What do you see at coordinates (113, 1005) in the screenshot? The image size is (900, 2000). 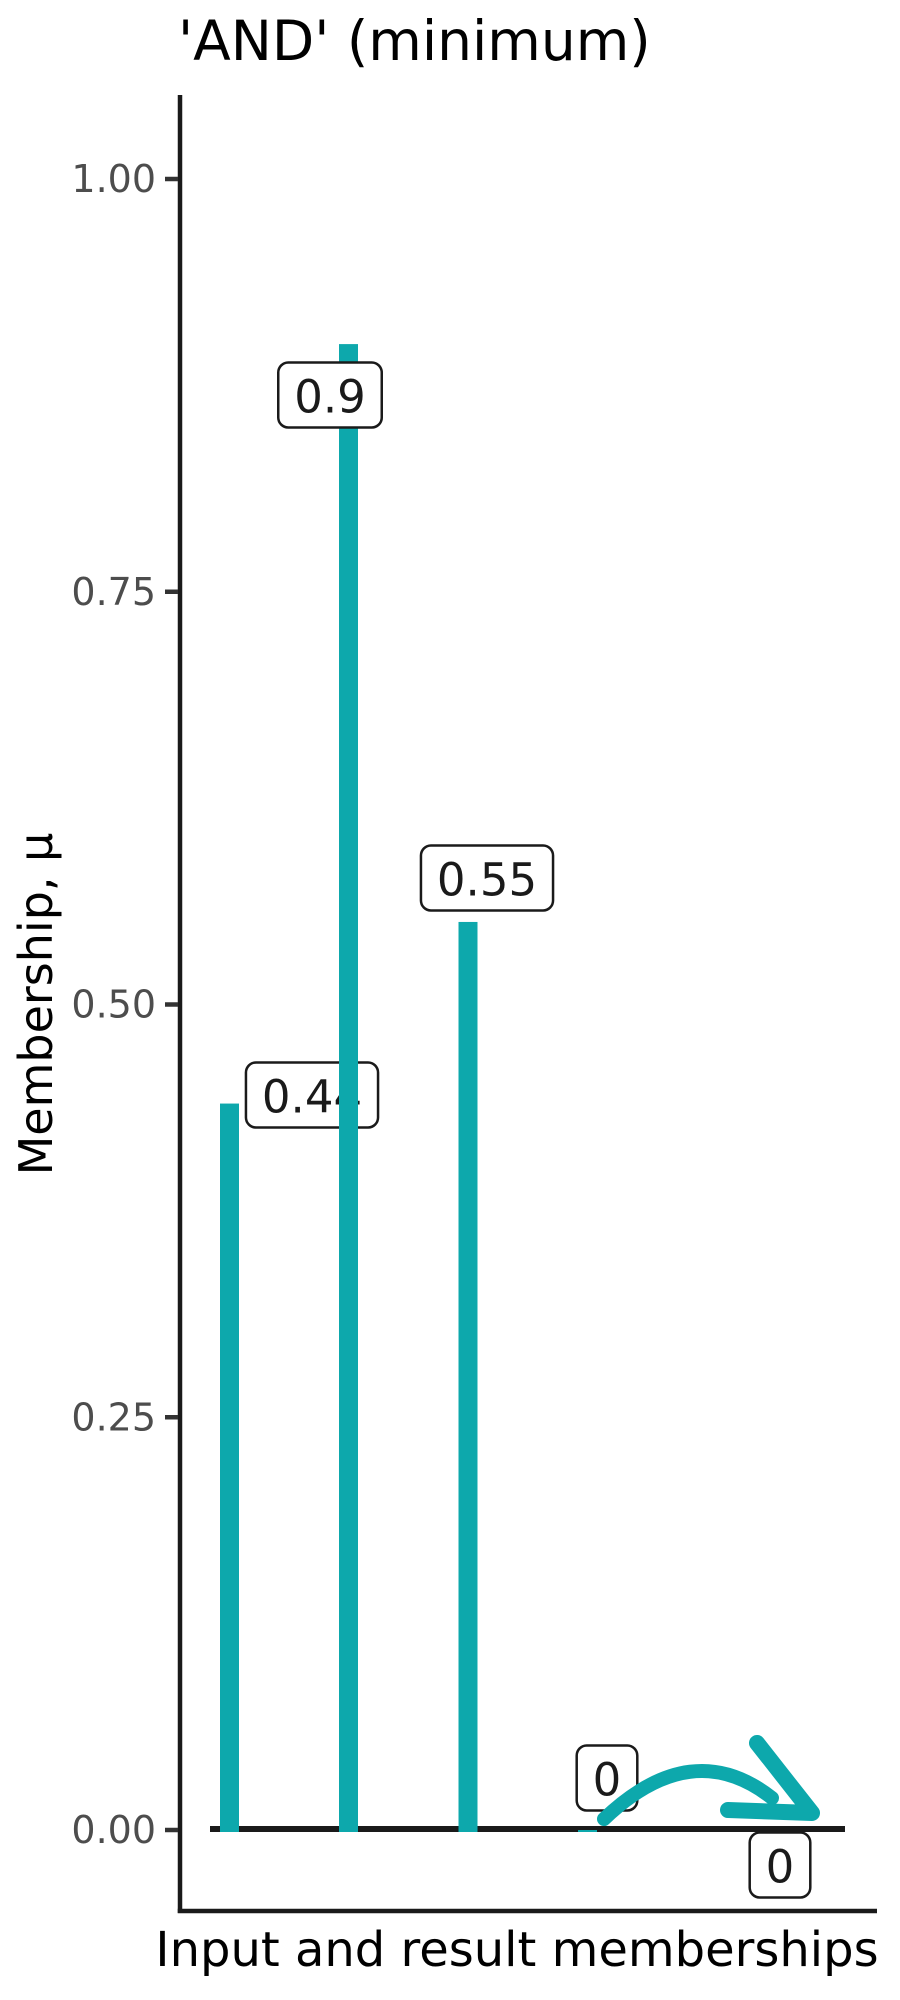 I see `y-tick-label: 0.50` at bounding box center [113, 1005].